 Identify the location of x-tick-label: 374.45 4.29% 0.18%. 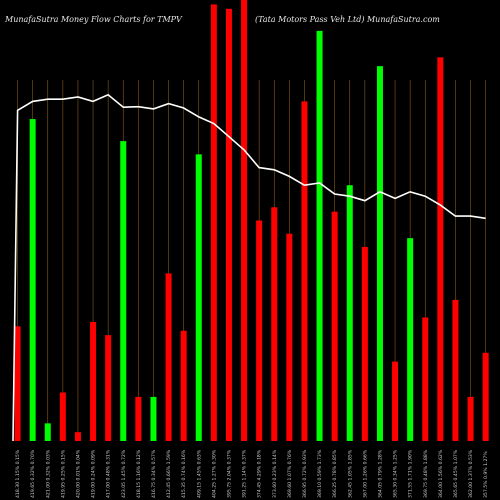
(260, 473).